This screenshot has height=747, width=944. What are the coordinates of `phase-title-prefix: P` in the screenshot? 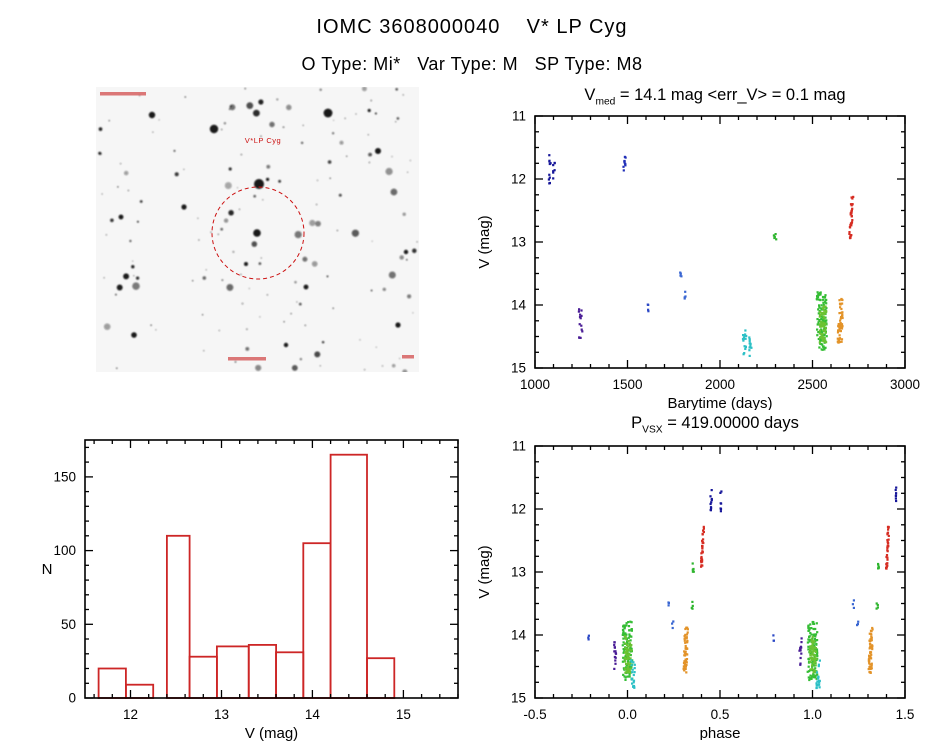 It's located at (637, 423).